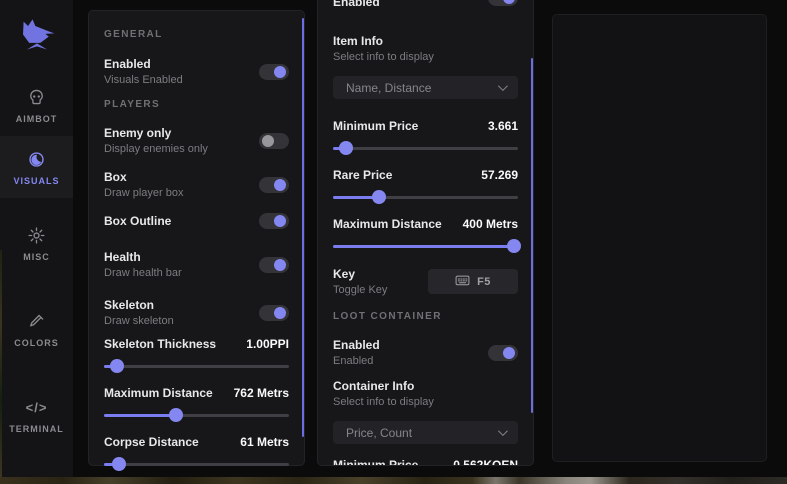 The width and height of the screenshot is (787, 484). Describe the element at coordinates (353, 361) in the screenshot. I see `setting-subtitle: Enabled` at that location.